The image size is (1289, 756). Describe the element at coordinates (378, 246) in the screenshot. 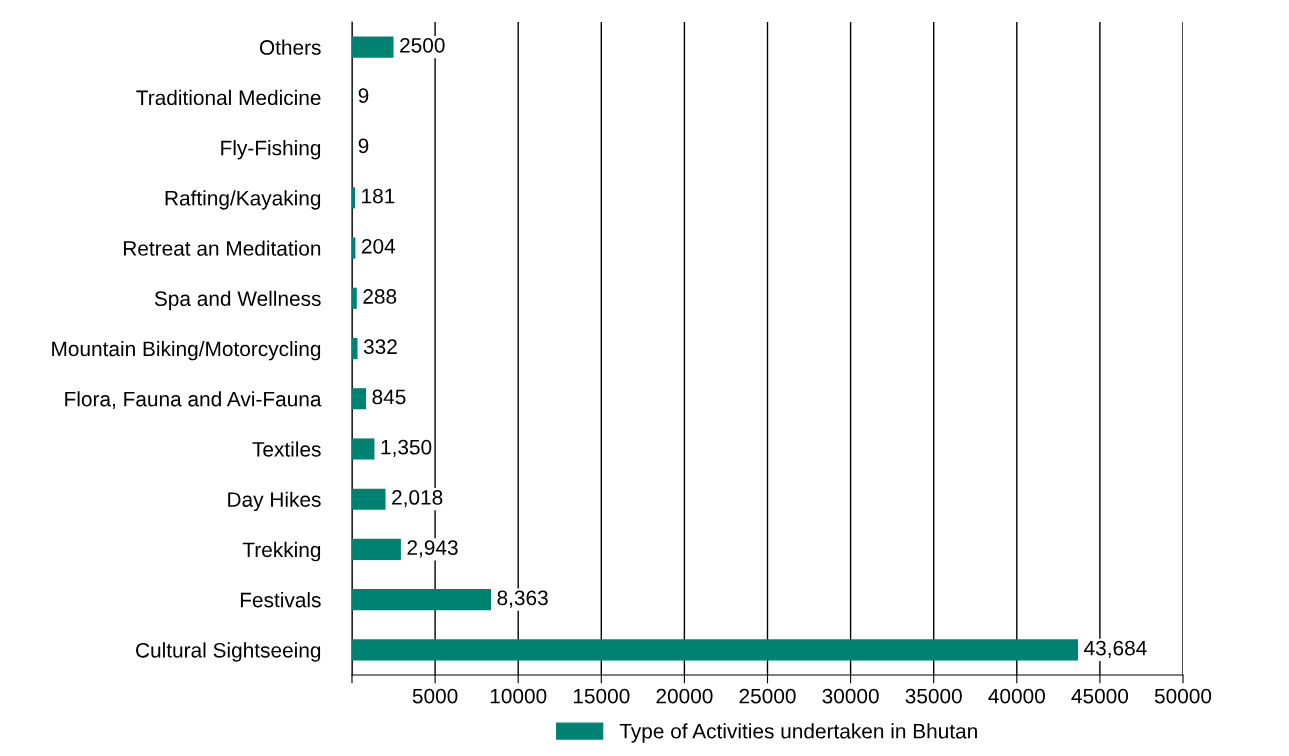

I see `data-label: 204` at that location.